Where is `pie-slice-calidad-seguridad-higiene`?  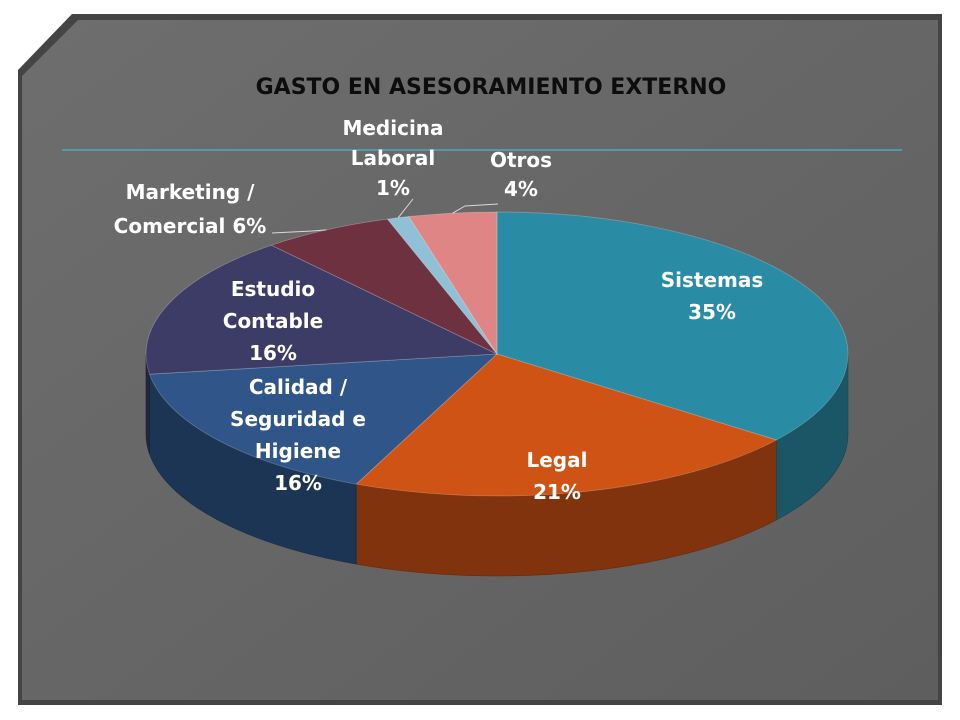
pie-slice-calidad-seguridad-higiene is located at coordinates (324, 419).